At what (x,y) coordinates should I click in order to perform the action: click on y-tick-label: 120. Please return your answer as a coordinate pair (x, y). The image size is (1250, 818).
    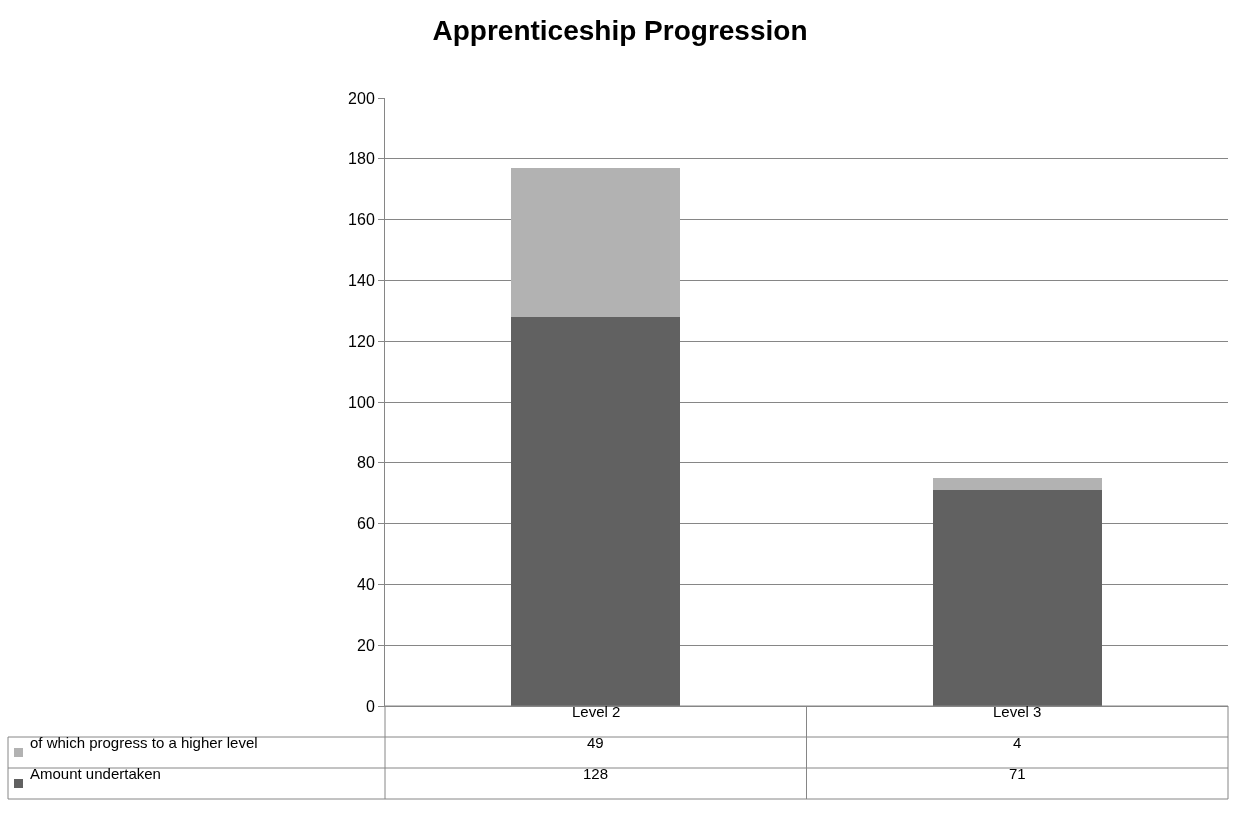
    Looking at the image, I should click on (361, 341).